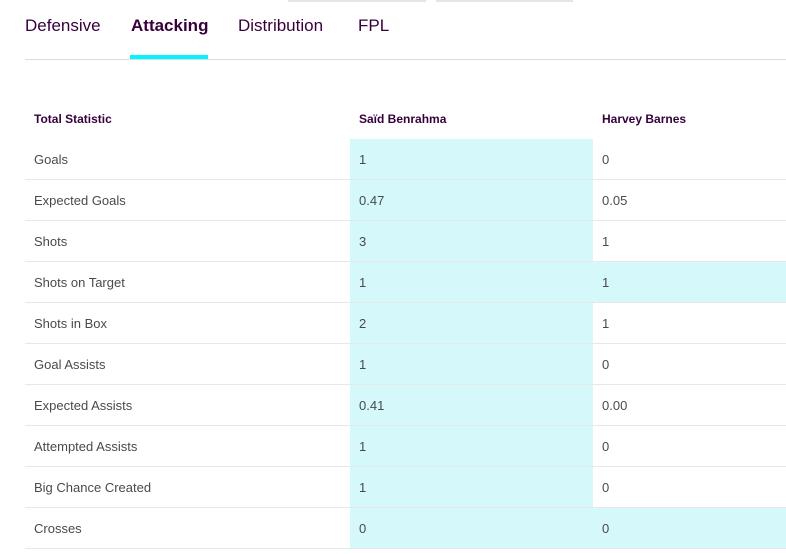 Image resolution: width=786 pixels, height=554 pixels. Describe the element at coordinates (63, 25) in the screenshot. I see `tab-defensive: Defensive` at that location.